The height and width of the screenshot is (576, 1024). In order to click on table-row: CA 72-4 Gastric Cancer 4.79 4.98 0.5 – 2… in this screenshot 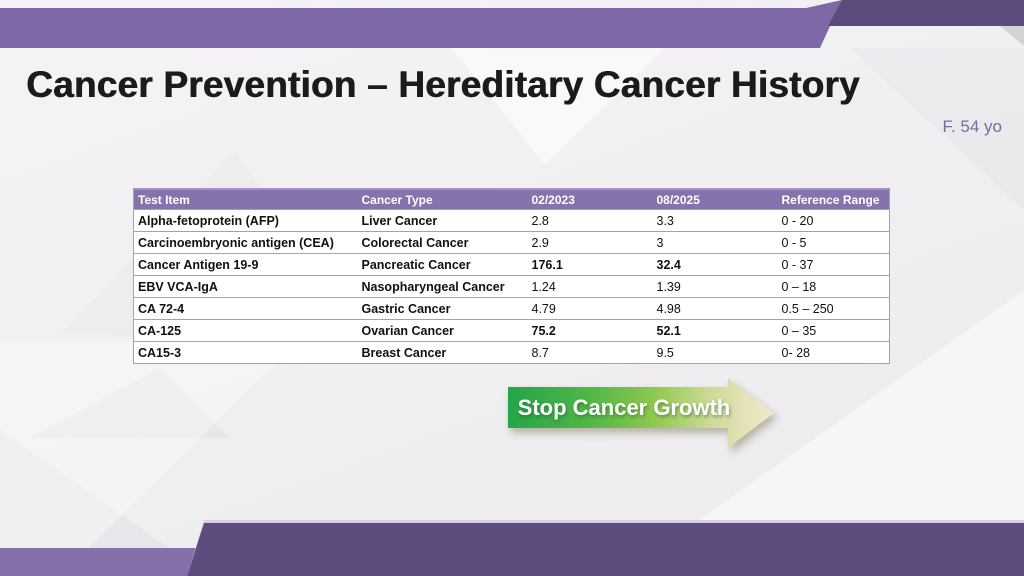, I will do `click(511, 308)`.